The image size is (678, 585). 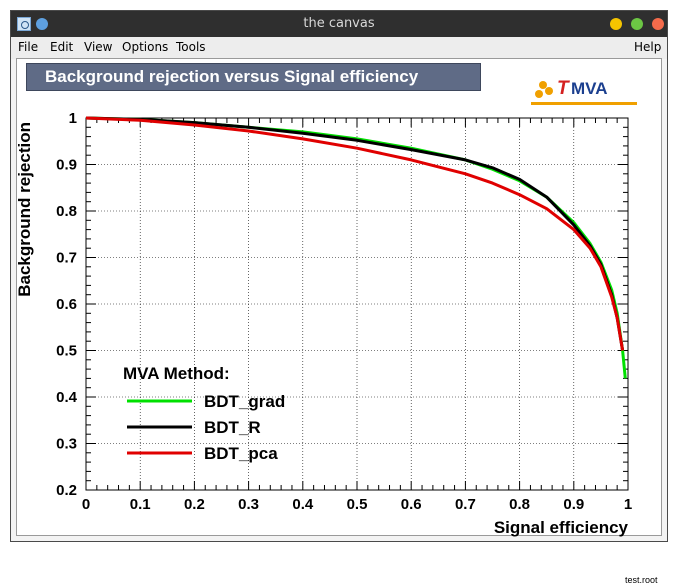 What do you see at coordinates (67, 397) in the screenshot?
I see `y-tick-label: 0.4` at bounding box center [67, 397].